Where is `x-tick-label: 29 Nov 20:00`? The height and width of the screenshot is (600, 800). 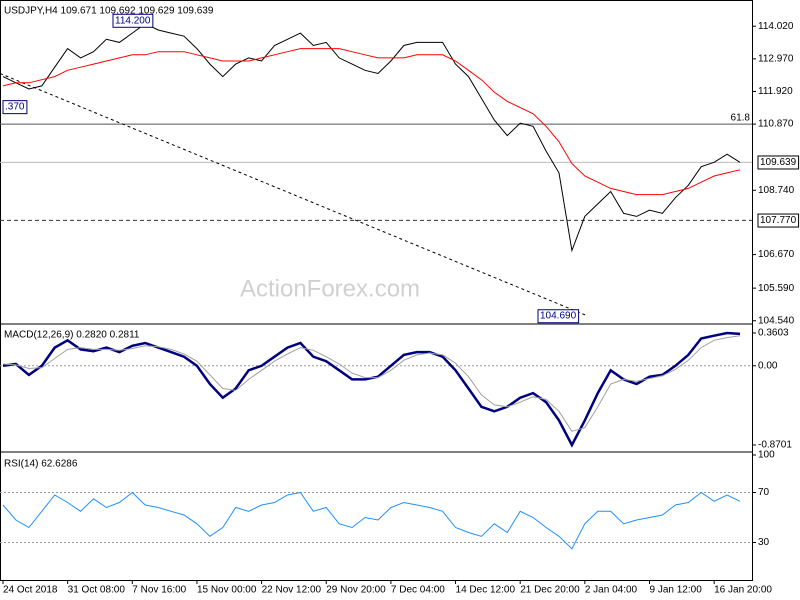
x-tick-label: 29 Nov 20:00 is located at coordinates (356, 590).